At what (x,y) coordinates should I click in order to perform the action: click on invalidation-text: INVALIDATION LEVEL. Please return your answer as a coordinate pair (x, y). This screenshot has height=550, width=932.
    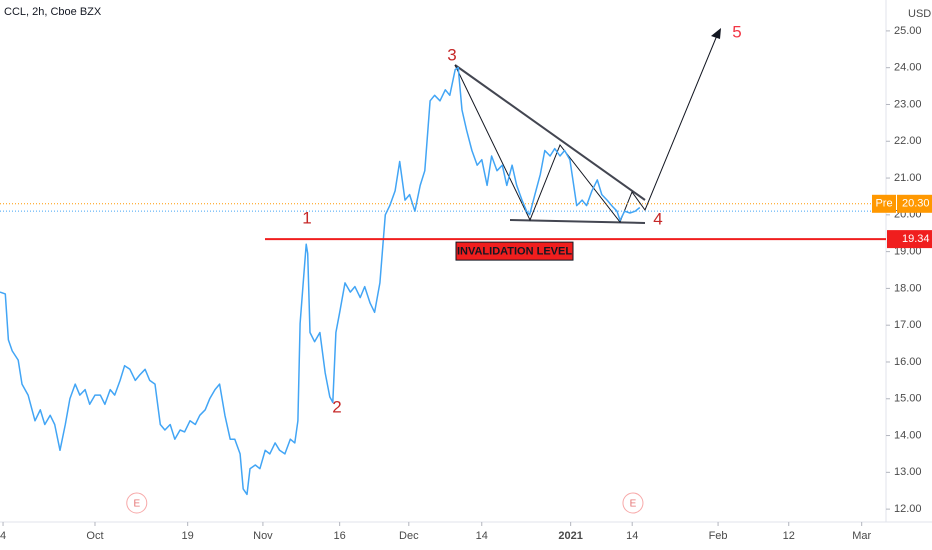
    Looking at the image, I should click on (514, 252).